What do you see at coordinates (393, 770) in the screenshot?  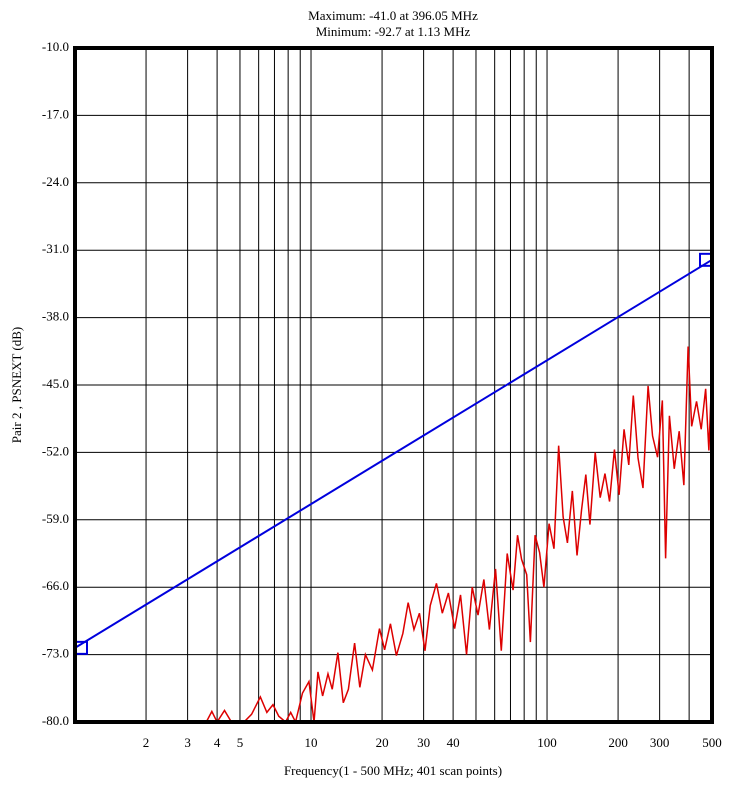 I see `x-axis-label: Frequency(1 - 500 MHz; 401 scan points)` at bounding box center [393, 770].